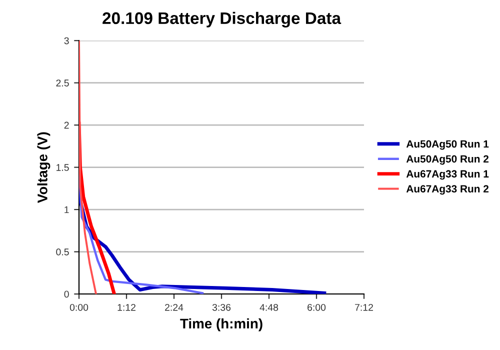 The width and height of the screenshot is (500, 350). Describe the element at coordinates (447, 145) in the screenshot. I see `legend-label: Au50Ag50 Run 1` at that location.